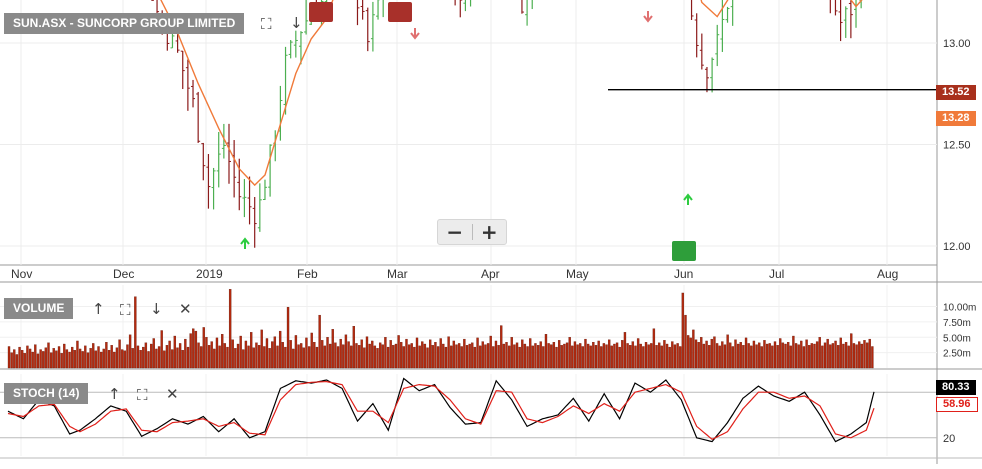  What do you see at coordinates (490, 274) in the screenshot?
I see `x-tick-label: Apr` at bounding box center [490, 274].